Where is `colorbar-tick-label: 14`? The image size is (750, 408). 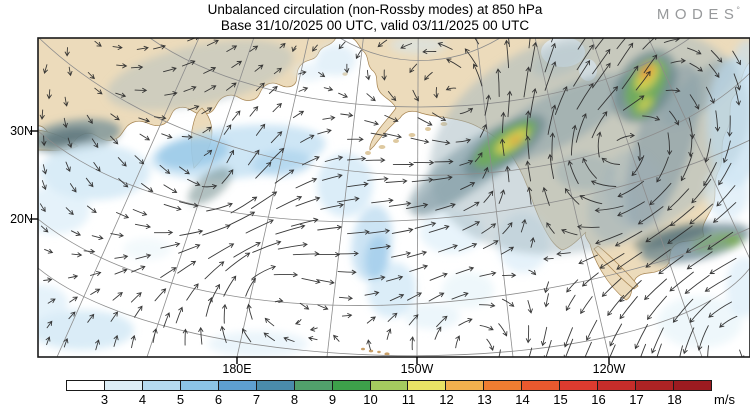
colorbar-tick-label: 14 is located at coordinates (522, 399).